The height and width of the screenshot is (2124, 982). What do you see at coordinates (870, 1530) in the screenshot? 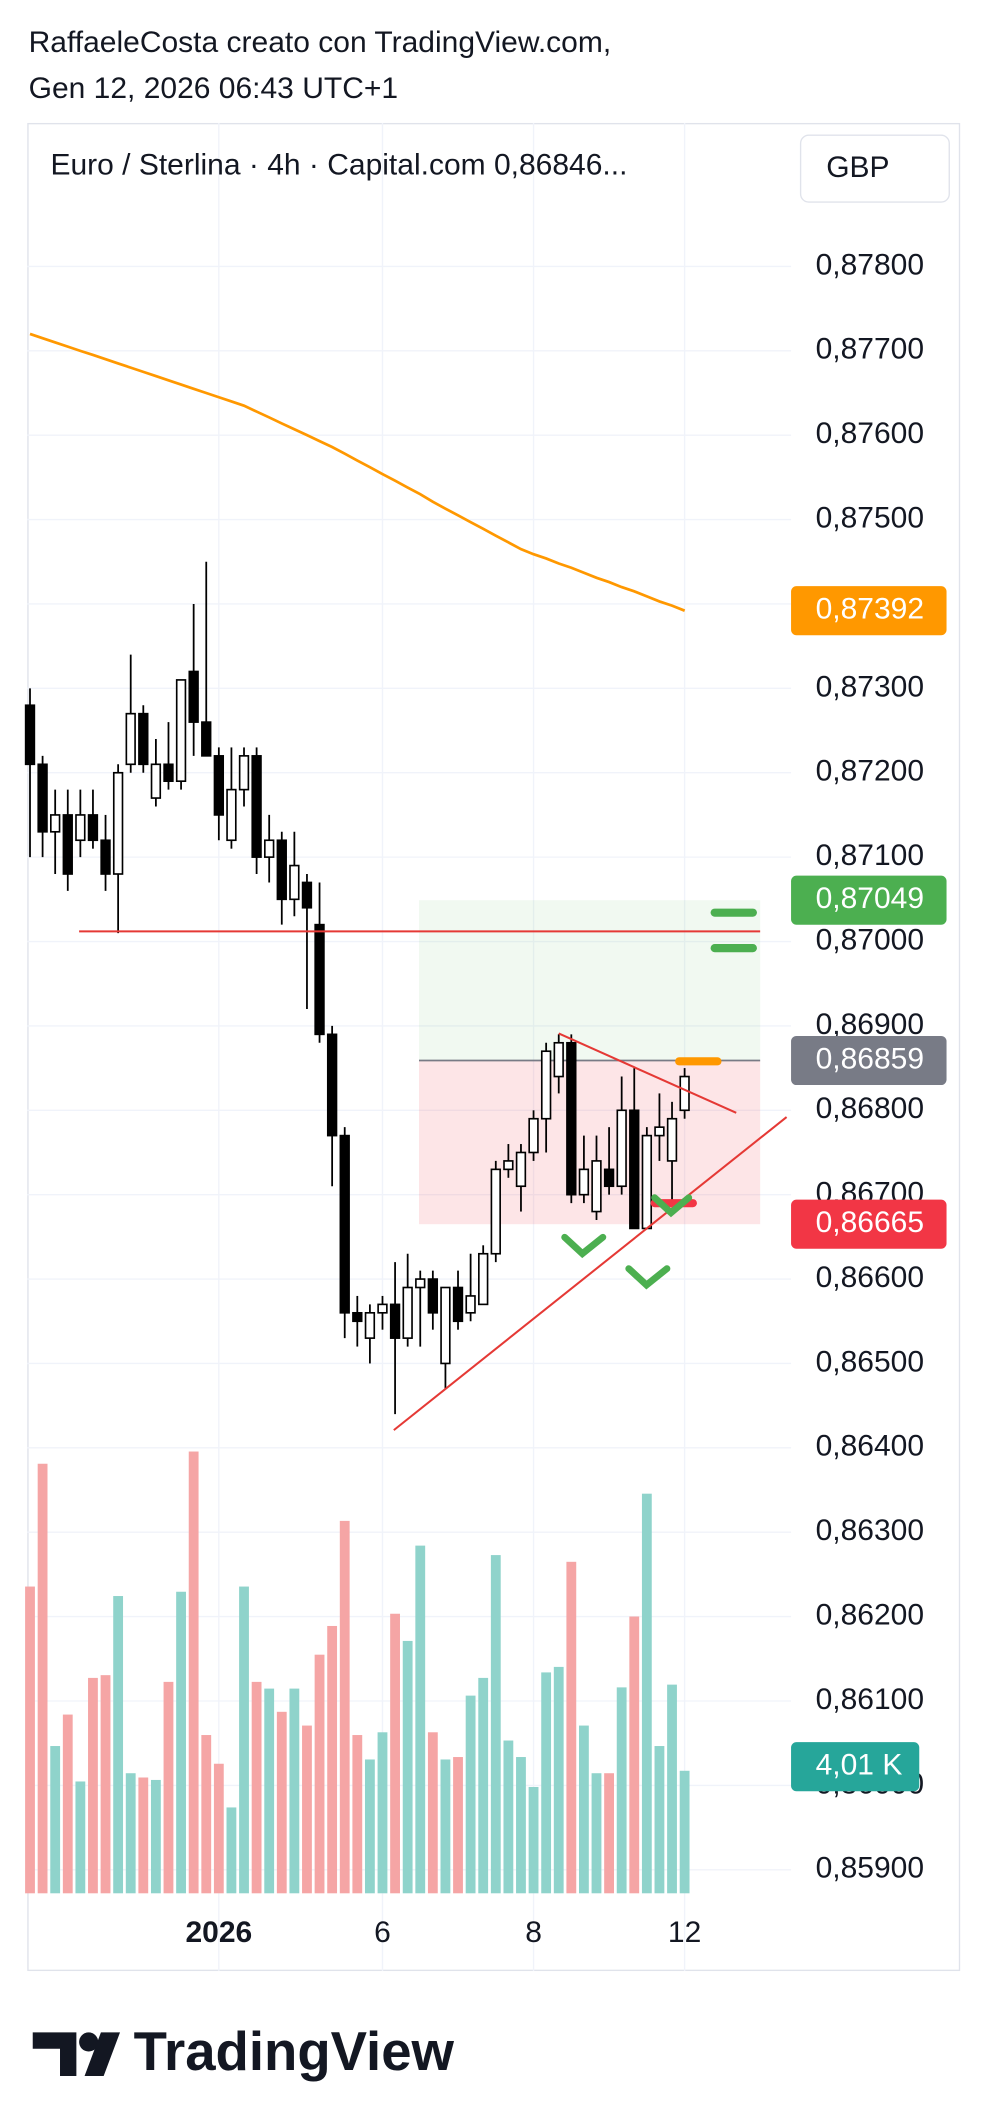
I see `y-tick-label: 0,86300` at bounding box center [870, 1530].